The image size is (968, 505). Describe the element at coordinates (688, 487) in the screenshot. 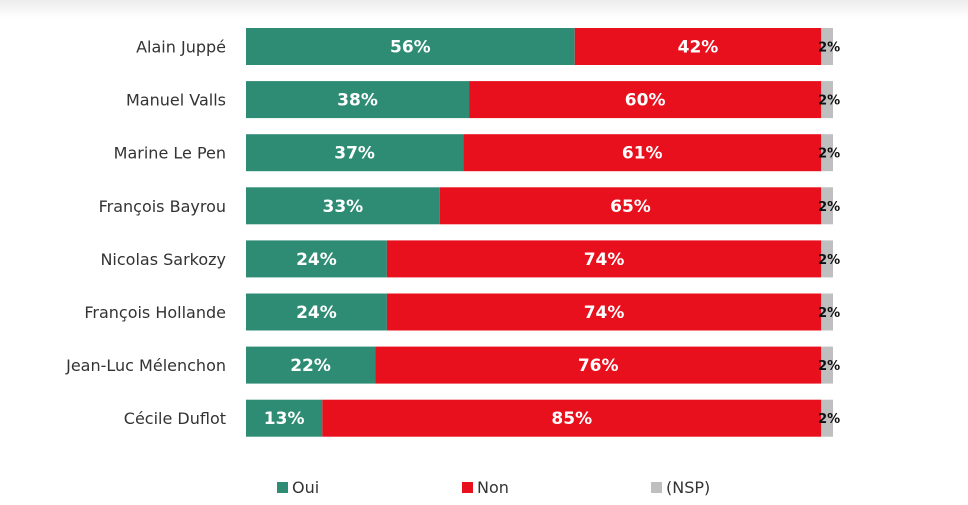

I see `legend-label: (NSP)` at that location.